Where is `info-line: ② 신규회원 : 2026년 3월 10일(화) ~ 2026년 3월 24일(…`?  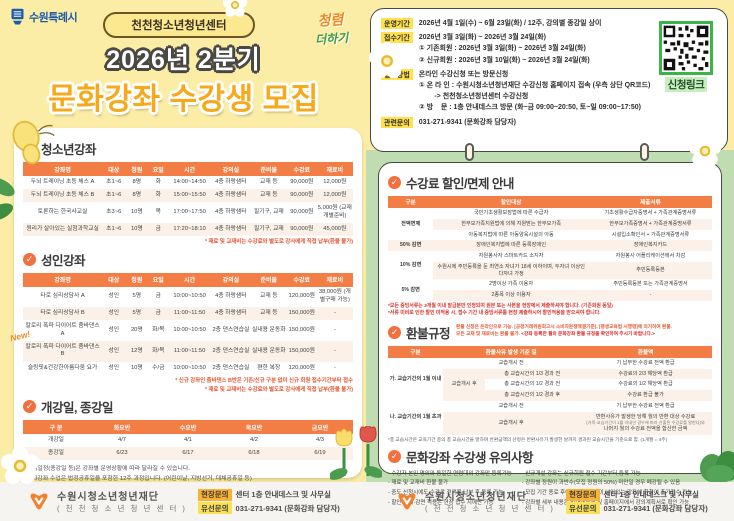
info-line: ② 신규회원 : 2026년 3월 10일(화) ~ 2026년 3월 24일(… is located at coordinates (504, 60).